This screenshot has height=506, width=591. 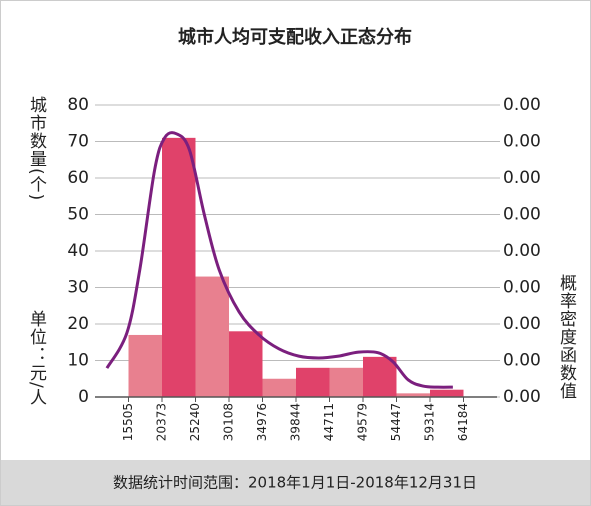 What do you see at coordinates (295, 422) in the screenshot?
I see `x-tick-label: 39844` at bounding box center [295, 422].